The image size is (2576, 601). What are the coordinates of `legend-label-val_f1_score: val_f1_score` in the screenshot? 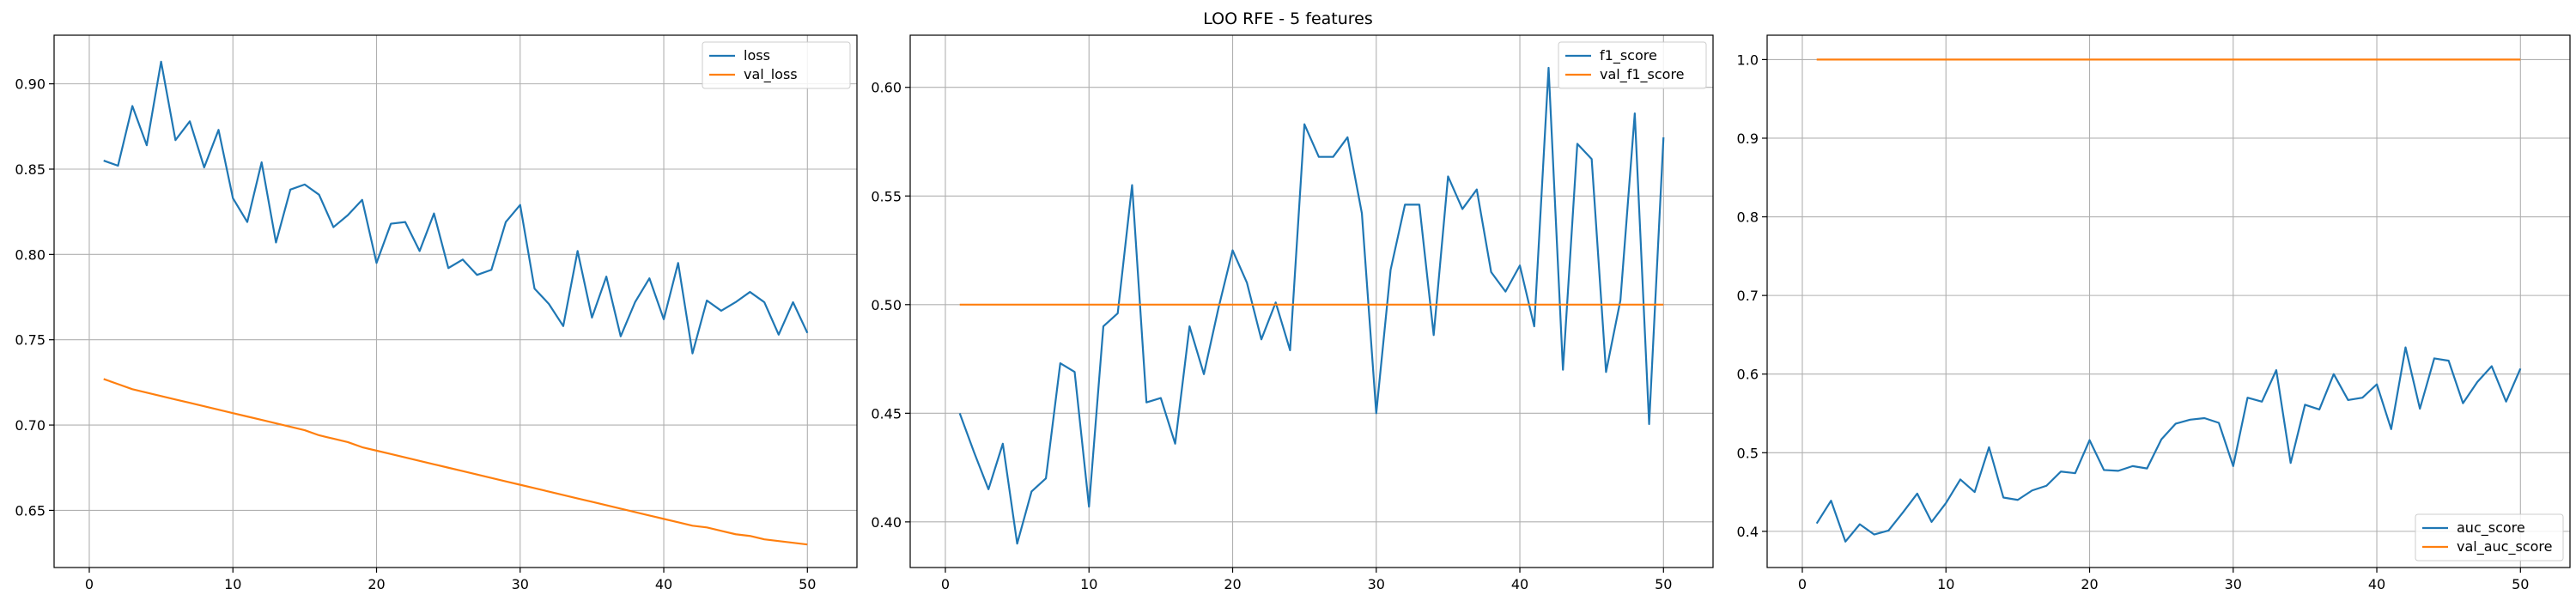 It's located at (1642, 74).